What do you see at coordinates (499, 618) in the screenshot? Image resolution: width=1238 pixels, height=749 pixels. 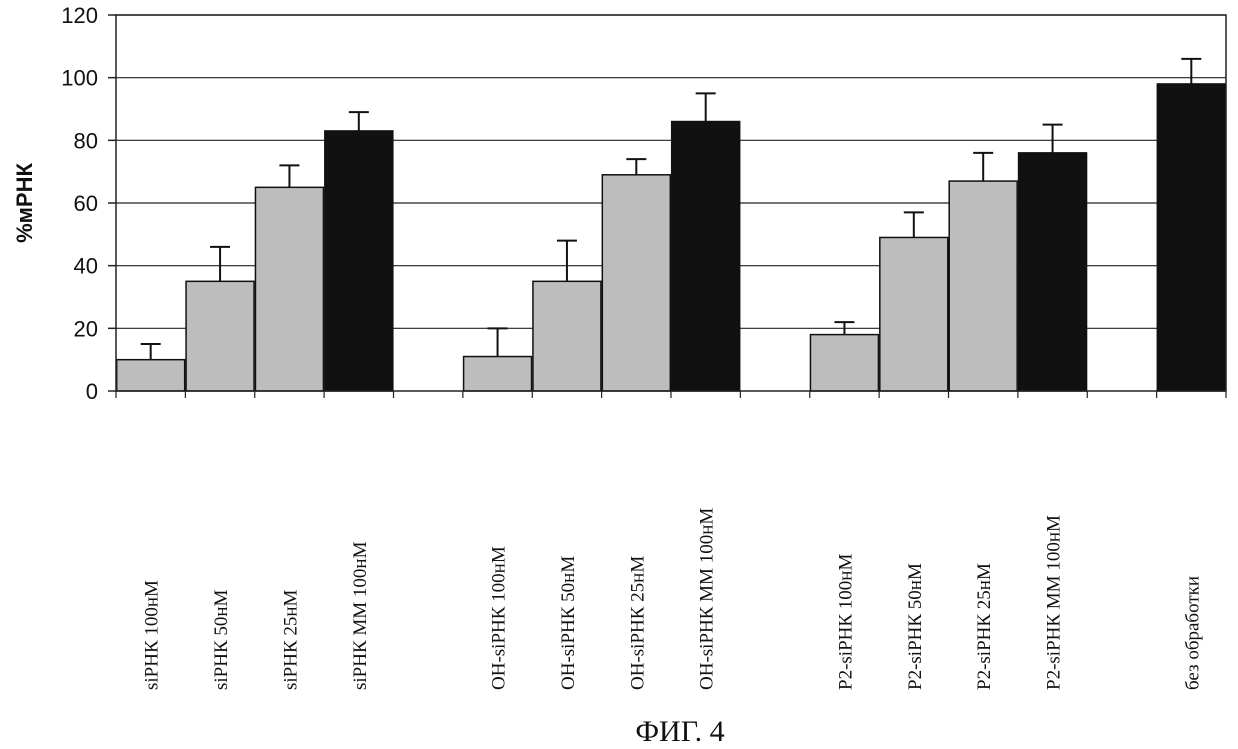 I see `category-label: ОН-siРНК 100нМ` at bounding box center [499, 618].